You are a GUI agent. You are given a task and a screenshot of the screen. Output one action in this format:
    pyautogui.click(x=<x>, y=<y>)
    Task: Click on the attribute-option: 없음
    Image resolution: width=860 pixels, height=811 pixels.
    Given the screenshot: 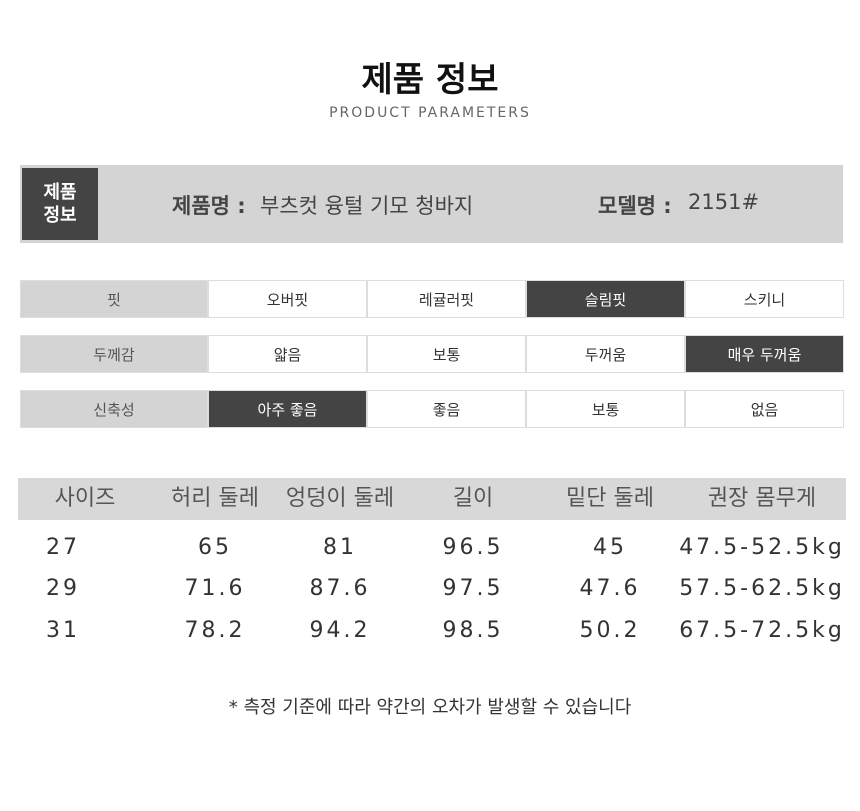 What is the action you would take?
    pyautogui.click(x=764, y=409)
    